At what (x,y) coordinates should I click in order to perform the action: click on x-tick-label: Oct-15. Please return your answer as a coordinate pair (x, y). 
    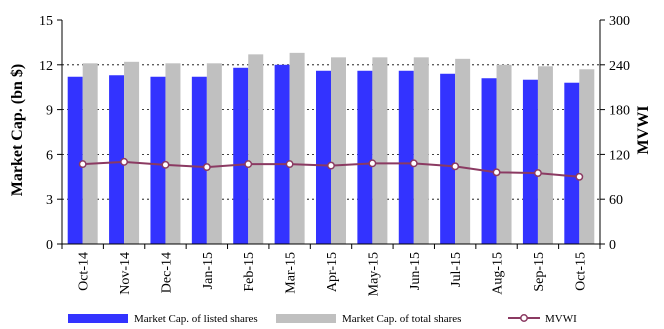
    Looking at the image, I should click on (580, 271).